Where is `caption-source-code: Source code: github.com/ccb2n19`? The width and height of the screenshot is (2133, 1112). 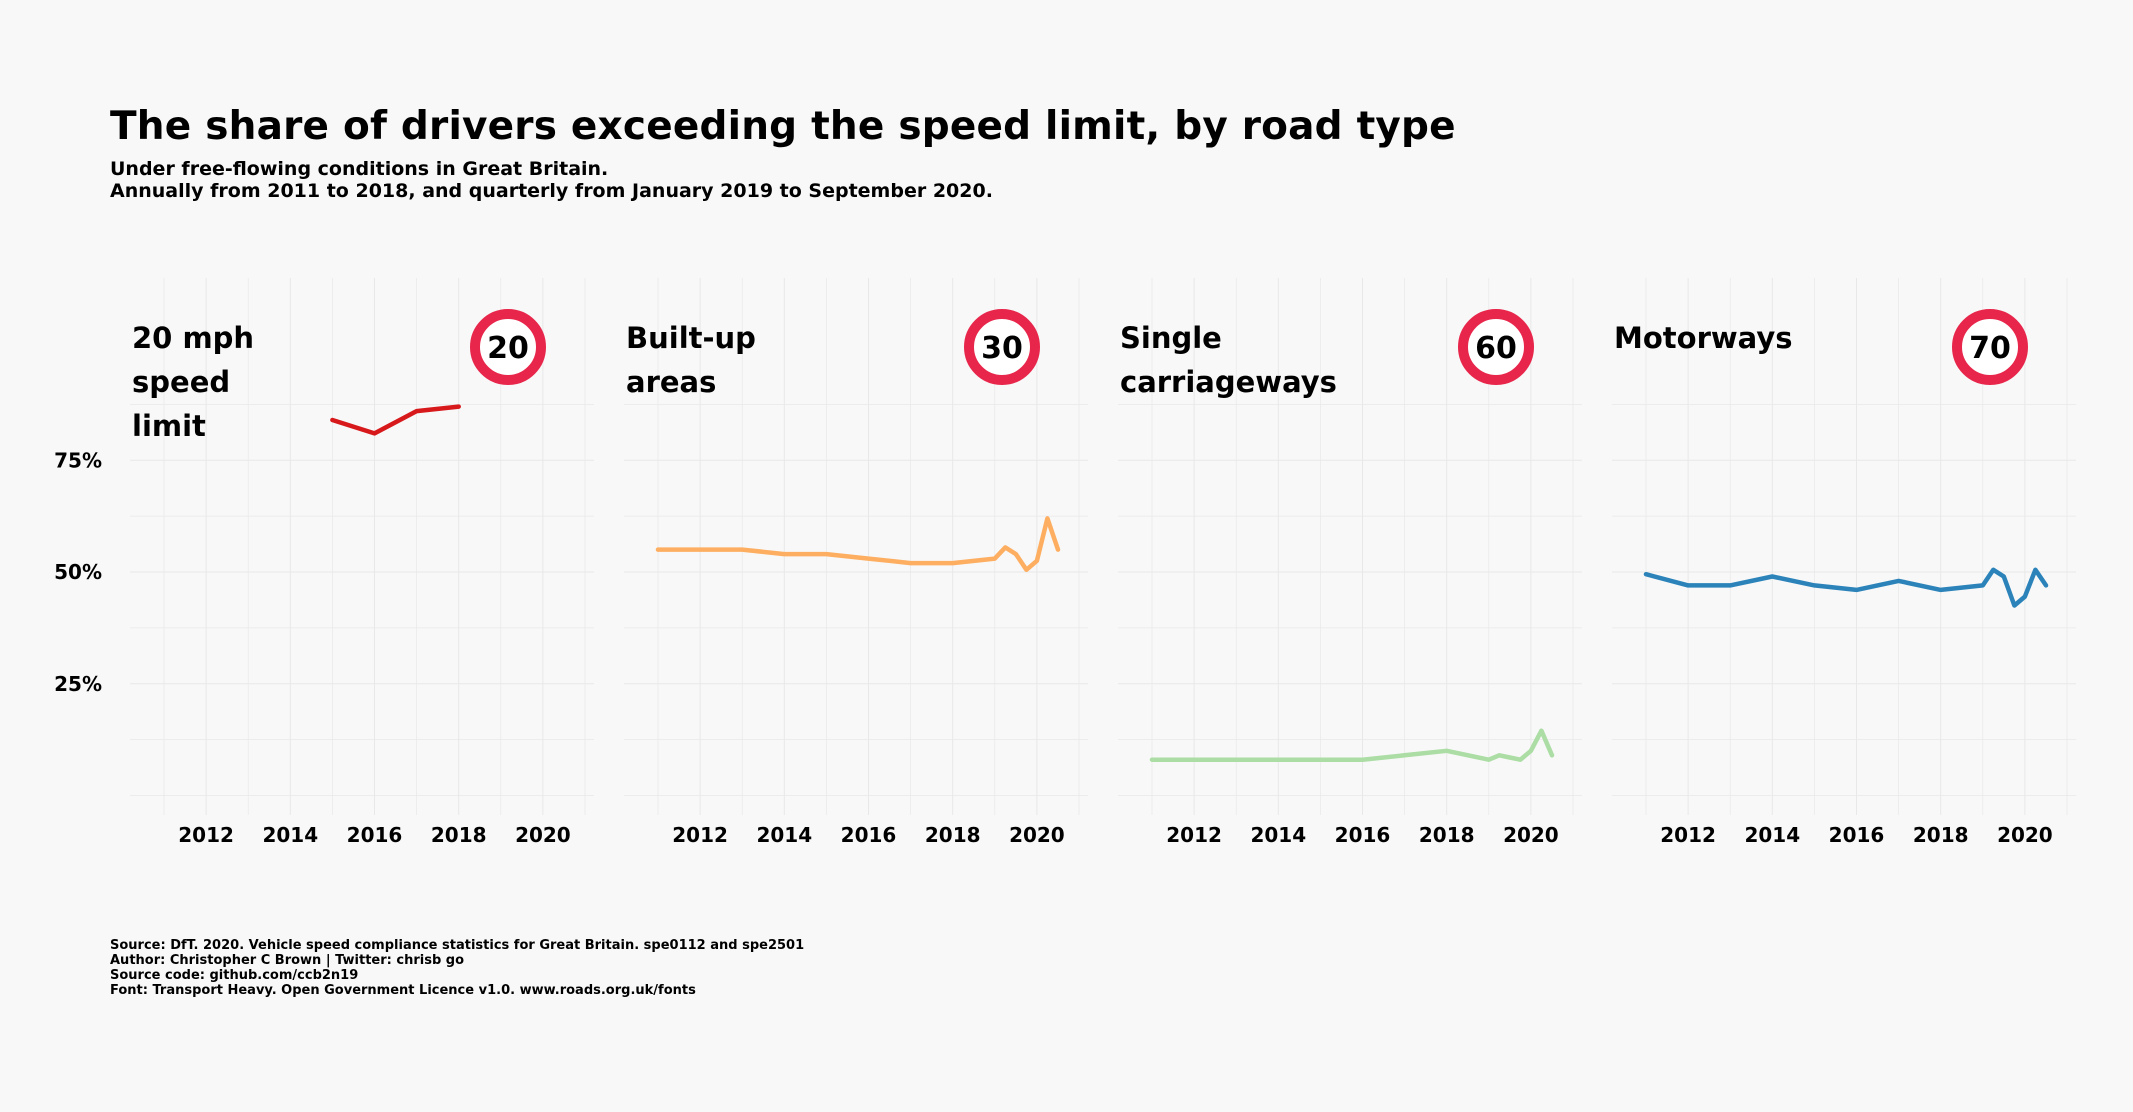
caption-source-code: Source code: github.com/ccb2n19 is located at coordinates (234, 975).